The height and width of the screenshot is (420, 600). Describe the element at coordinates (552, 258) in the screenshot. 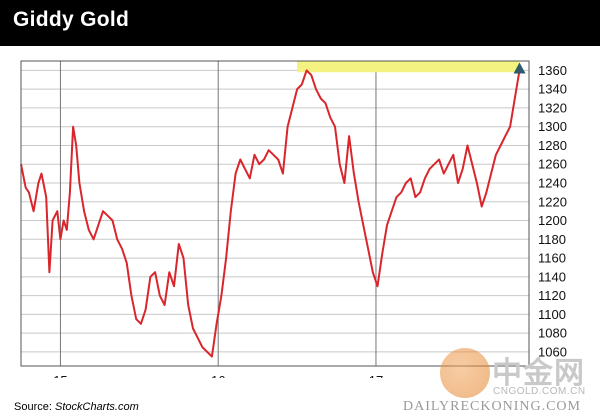

I see `y-tick-label: 1160` at that location.